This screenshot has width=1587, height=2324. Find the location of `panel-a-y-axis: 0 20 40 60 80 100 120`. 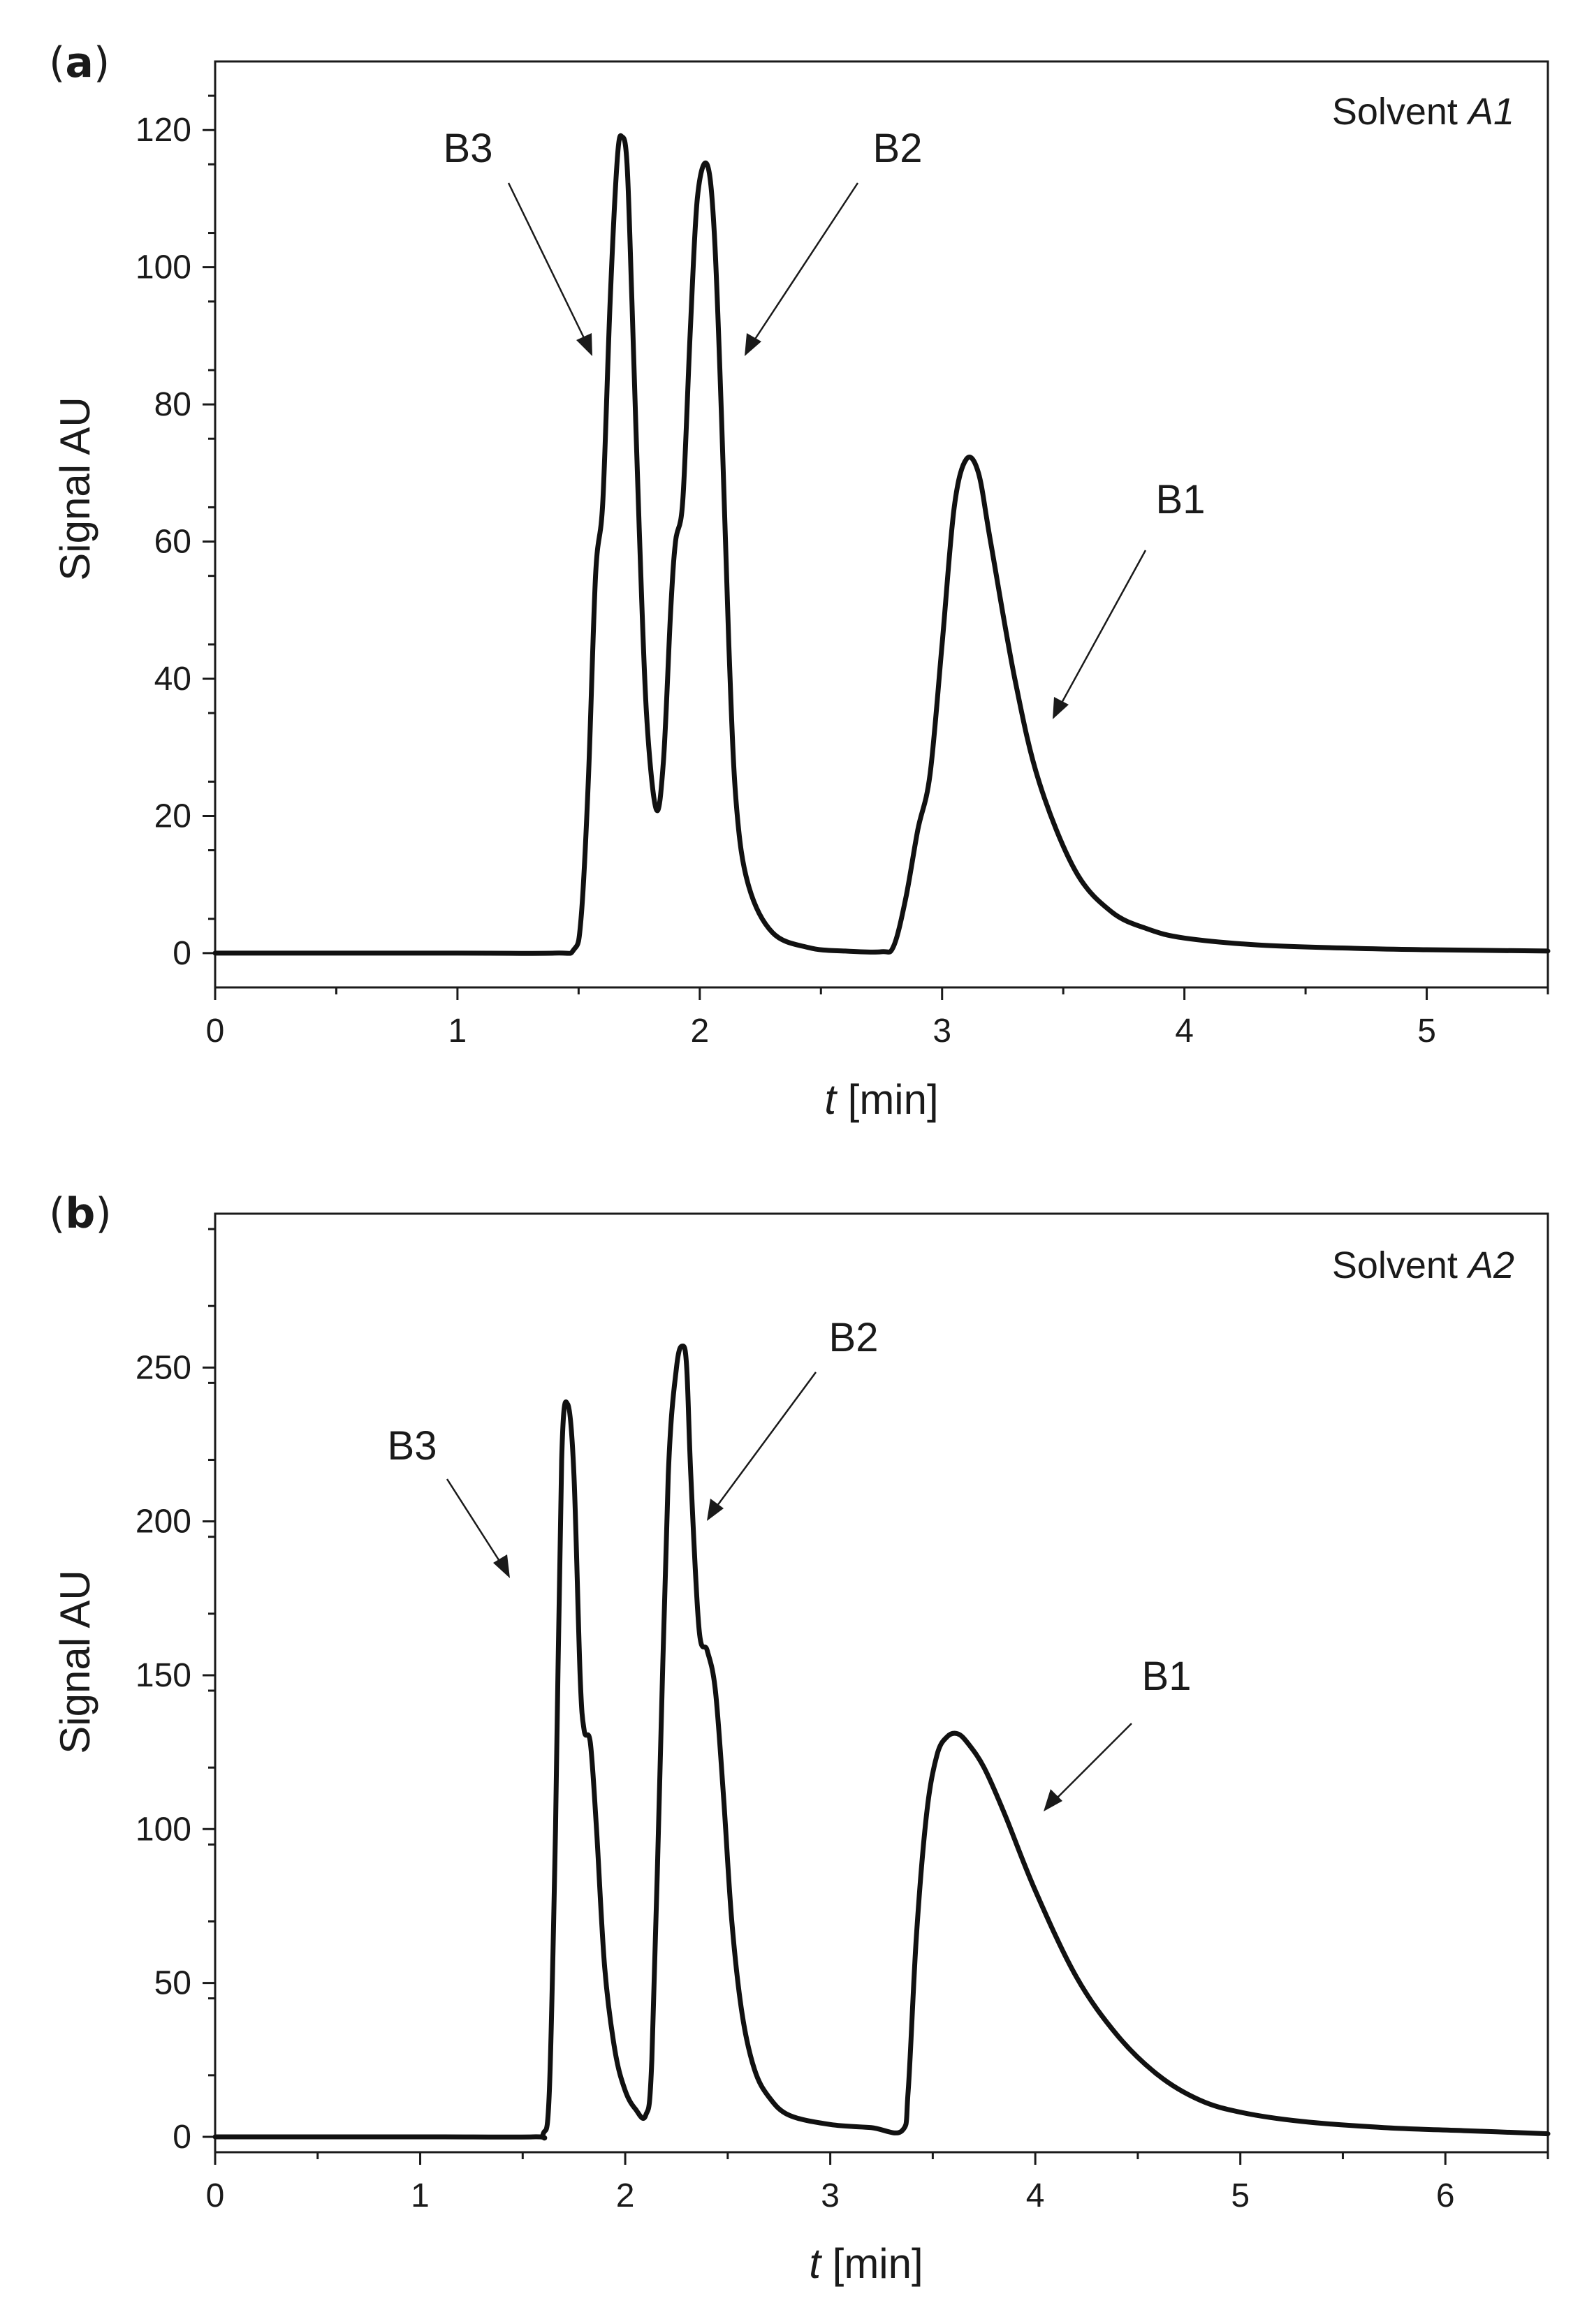

panel-a-y-axis: 0 20 40 60 80 100 120 is located at coordinates (176, 533).